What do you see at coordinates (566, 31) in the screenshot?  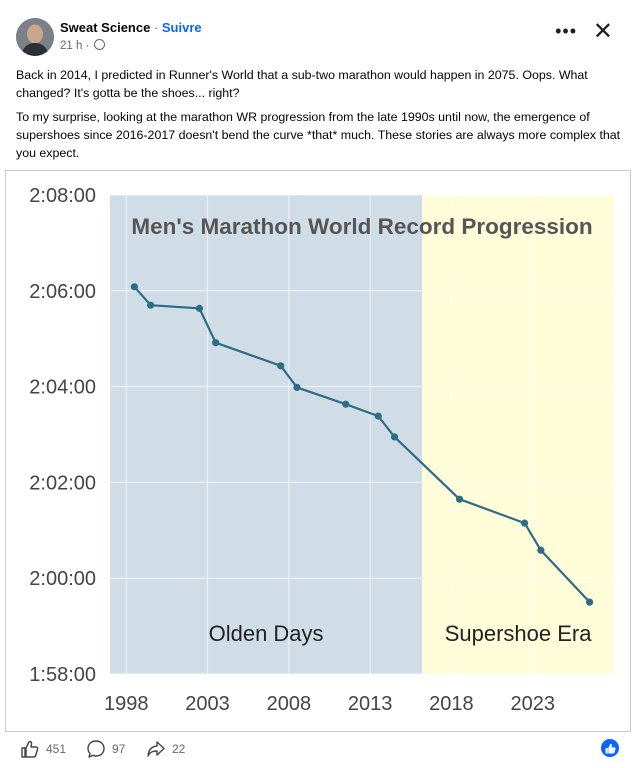 I see `more-options-button: •••` at bounding box center [566, 31].